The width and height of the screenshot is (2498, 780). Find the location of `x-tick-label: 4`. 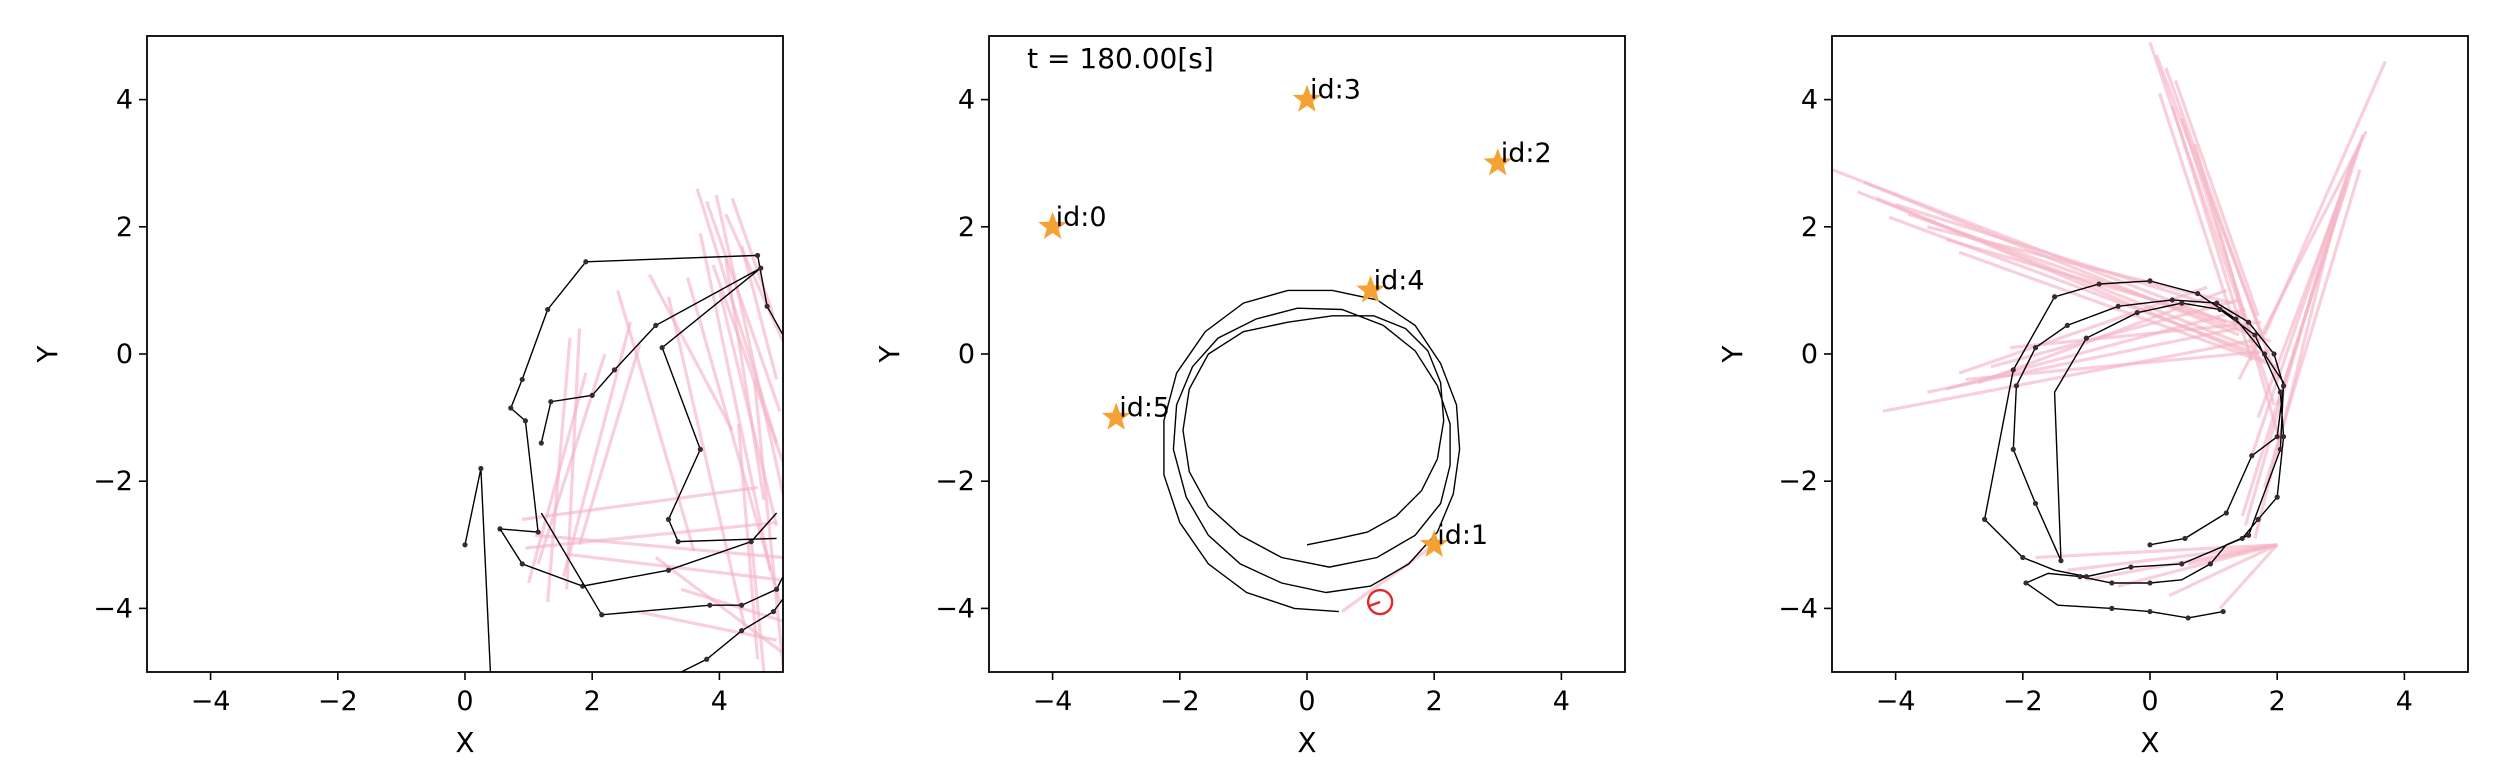

x-tick-label: 4 is located at coordinates (1561, 701).